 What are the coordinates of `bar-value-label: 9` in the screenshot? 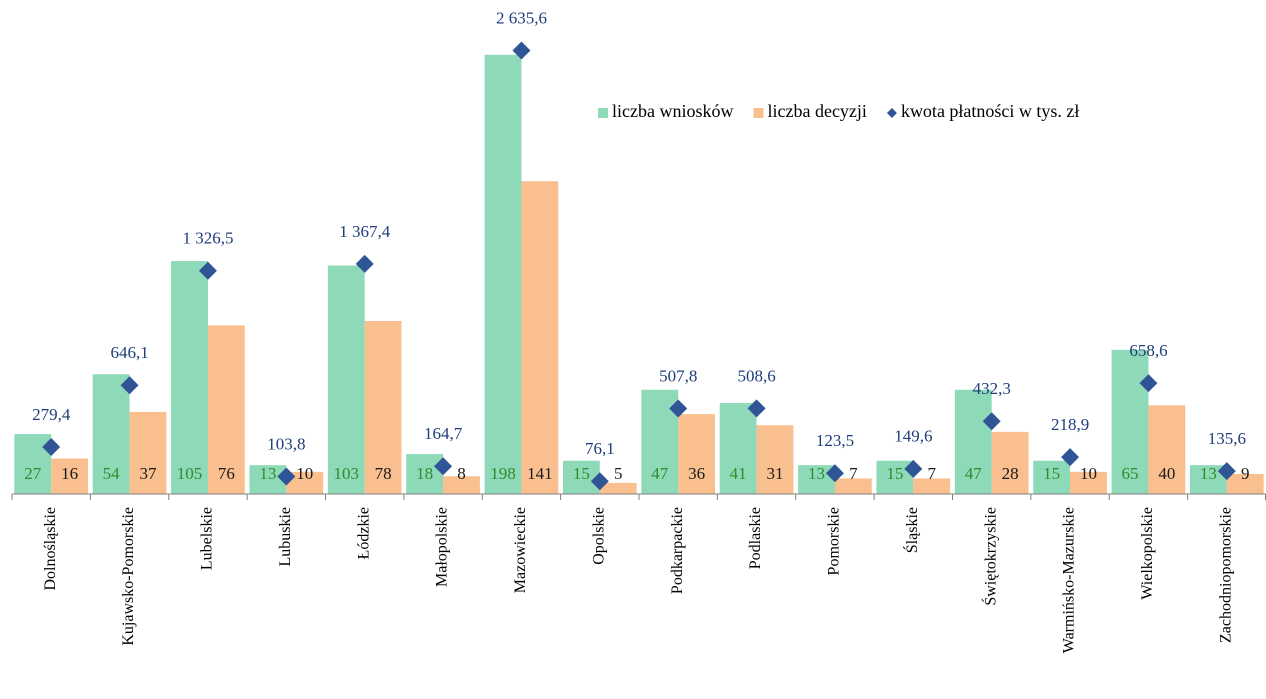 It's located at (1245, 473).